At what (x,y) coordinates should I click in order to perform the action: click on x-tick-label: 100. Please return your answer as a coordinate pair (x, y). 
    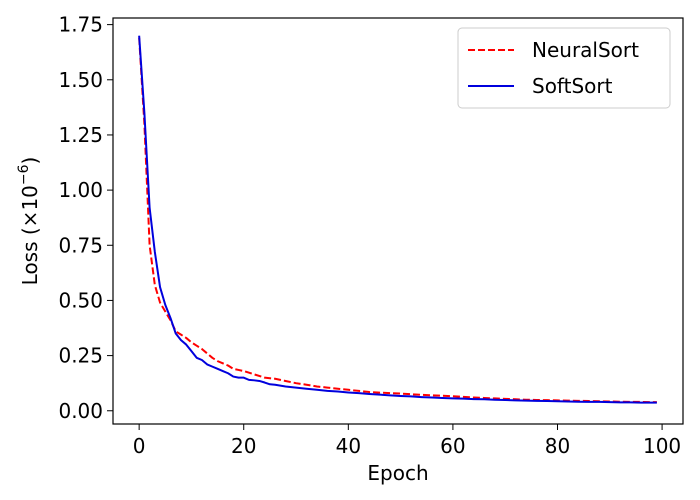
    Looking at the image, I should click on (662, 446).